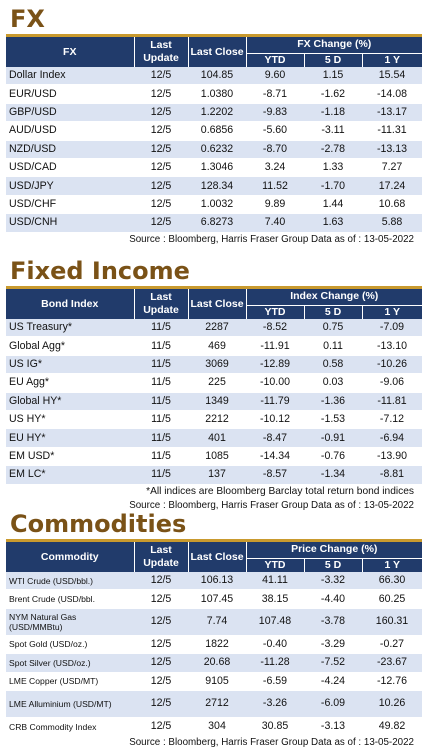 Image resolution: width=428 pixels, height=749 pixels. I want to click on cell-y1: -9.06, so click(392, 383).